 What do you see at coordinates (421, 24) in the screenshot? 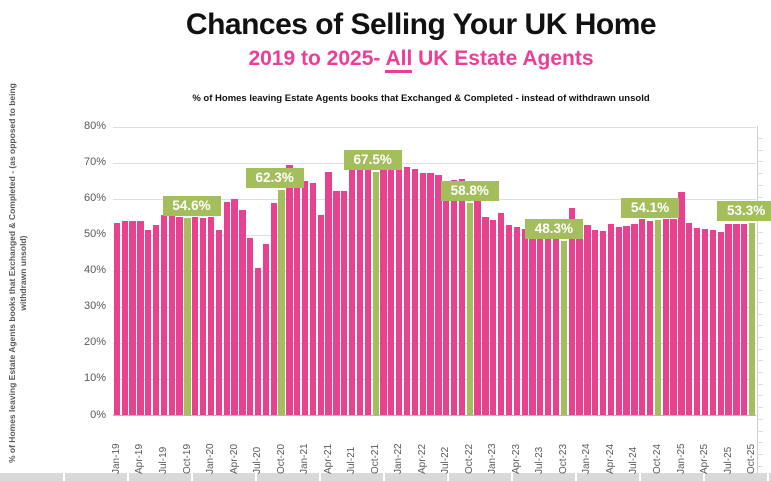
I see `chart-title: Chances of Selling Your UK Home` at bounding box center [421, 24].